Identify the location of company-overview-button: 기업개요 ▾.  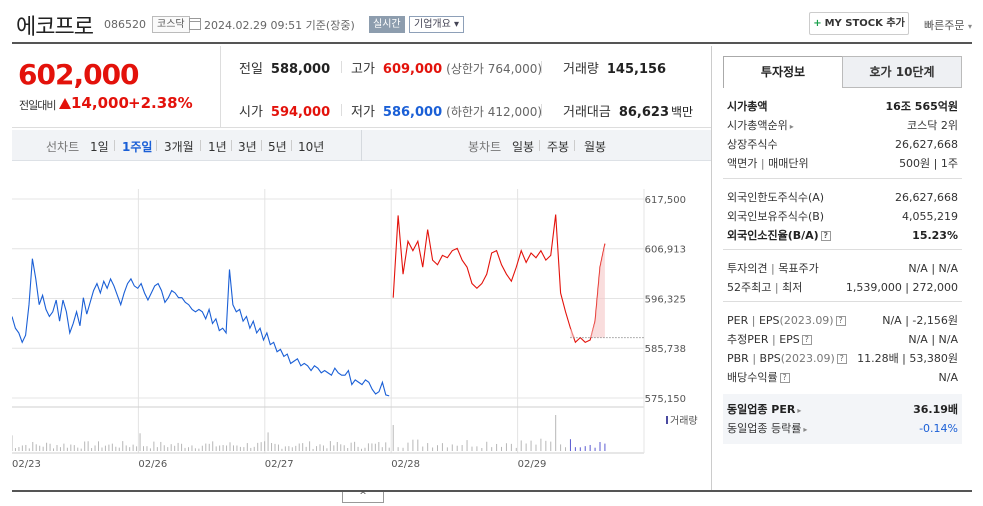
(437, 24).